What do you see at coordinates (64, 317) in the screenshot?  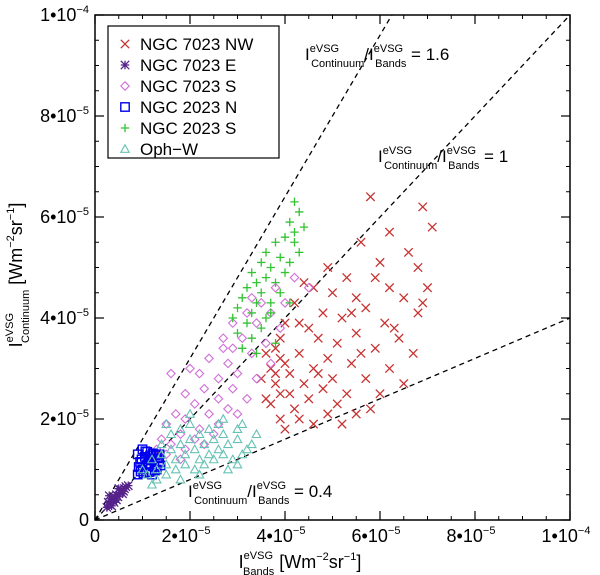 I see `y-tick-label: 4•10−5` at bounding box center [64, 317].